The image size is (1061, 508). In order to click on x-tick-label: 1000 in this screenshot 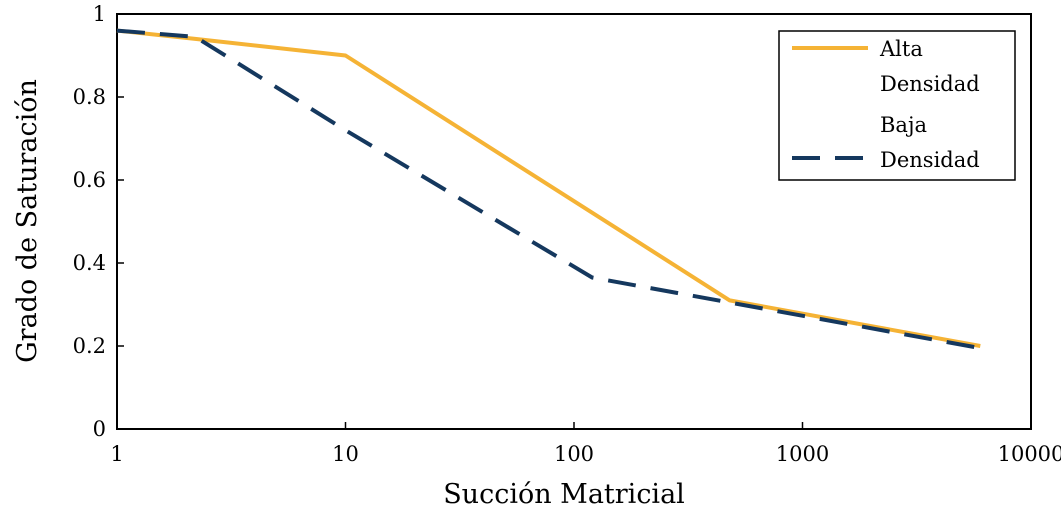, I will do `click(802, 454)`.